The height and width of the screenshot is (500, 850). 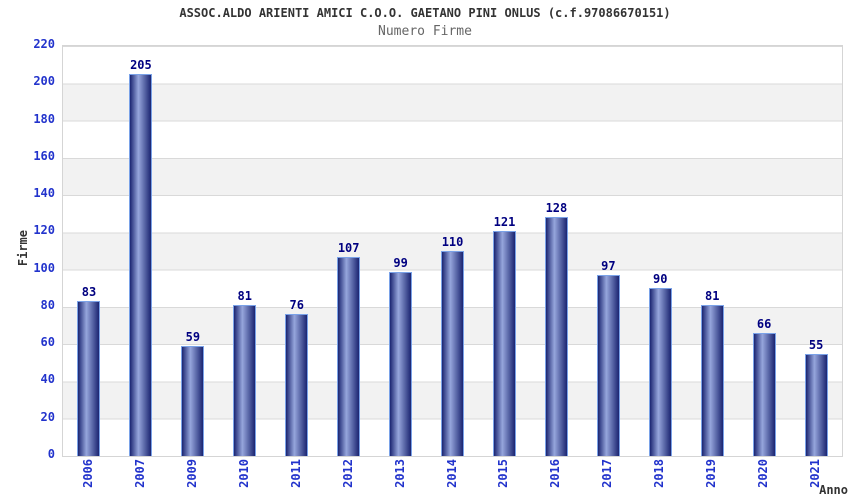 I want to click on x-tick-cell: 2014, so click(x=452, y=479).